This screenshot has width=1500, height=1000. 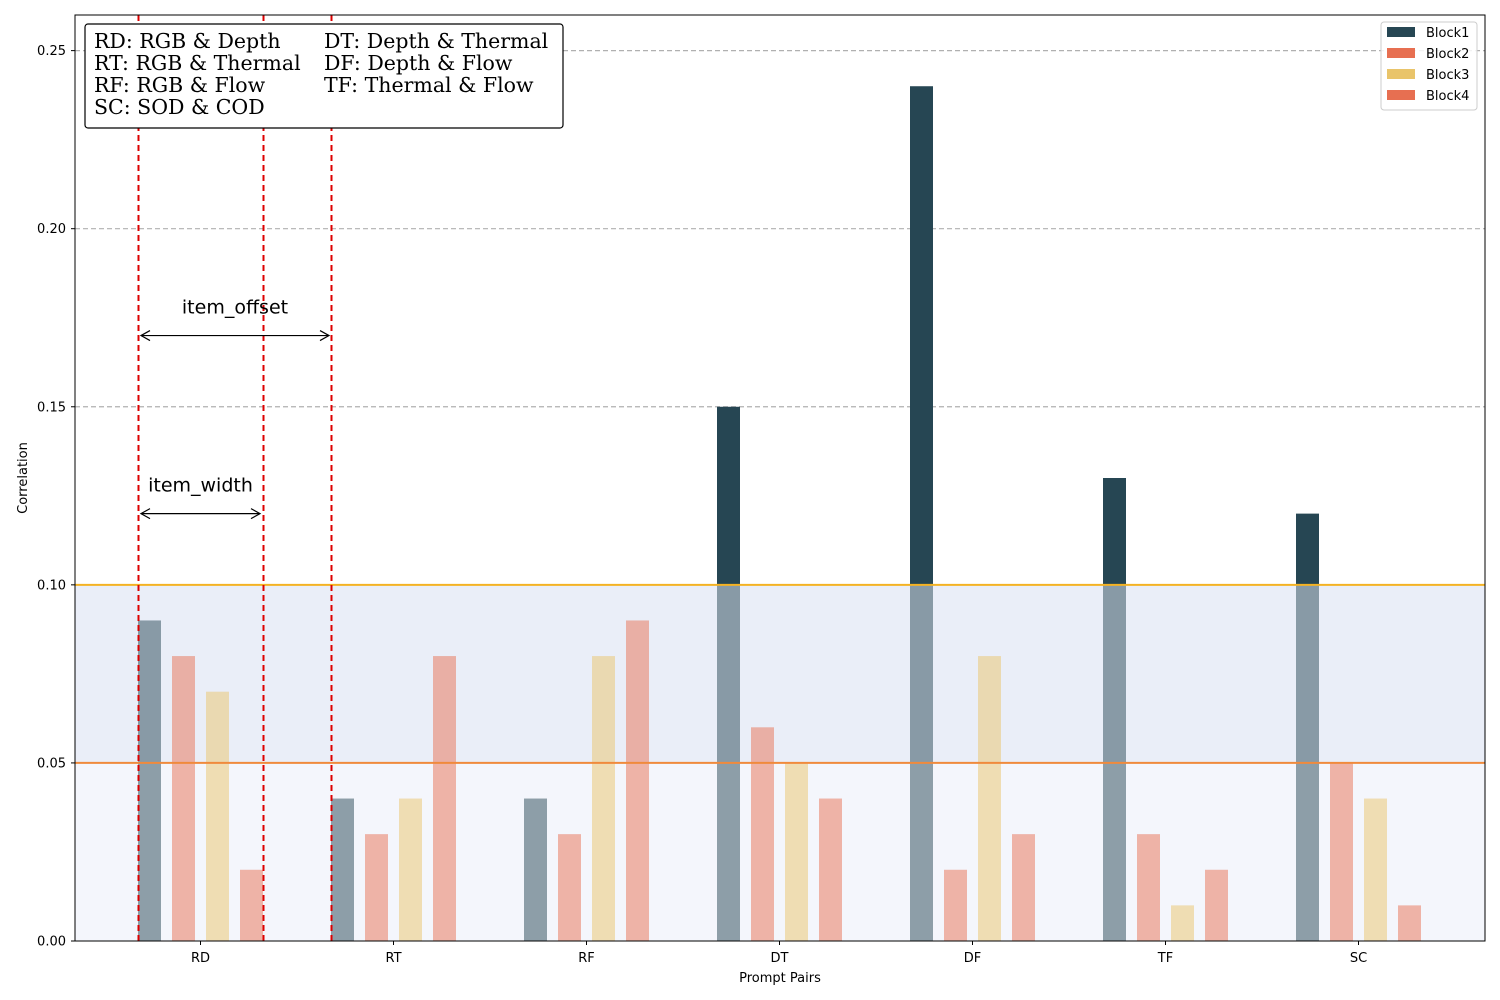 What do you see at coordinates (1165, 958) in the screenshot?
I see `x-tick-label: TF` at bounding box center [1165, 958].